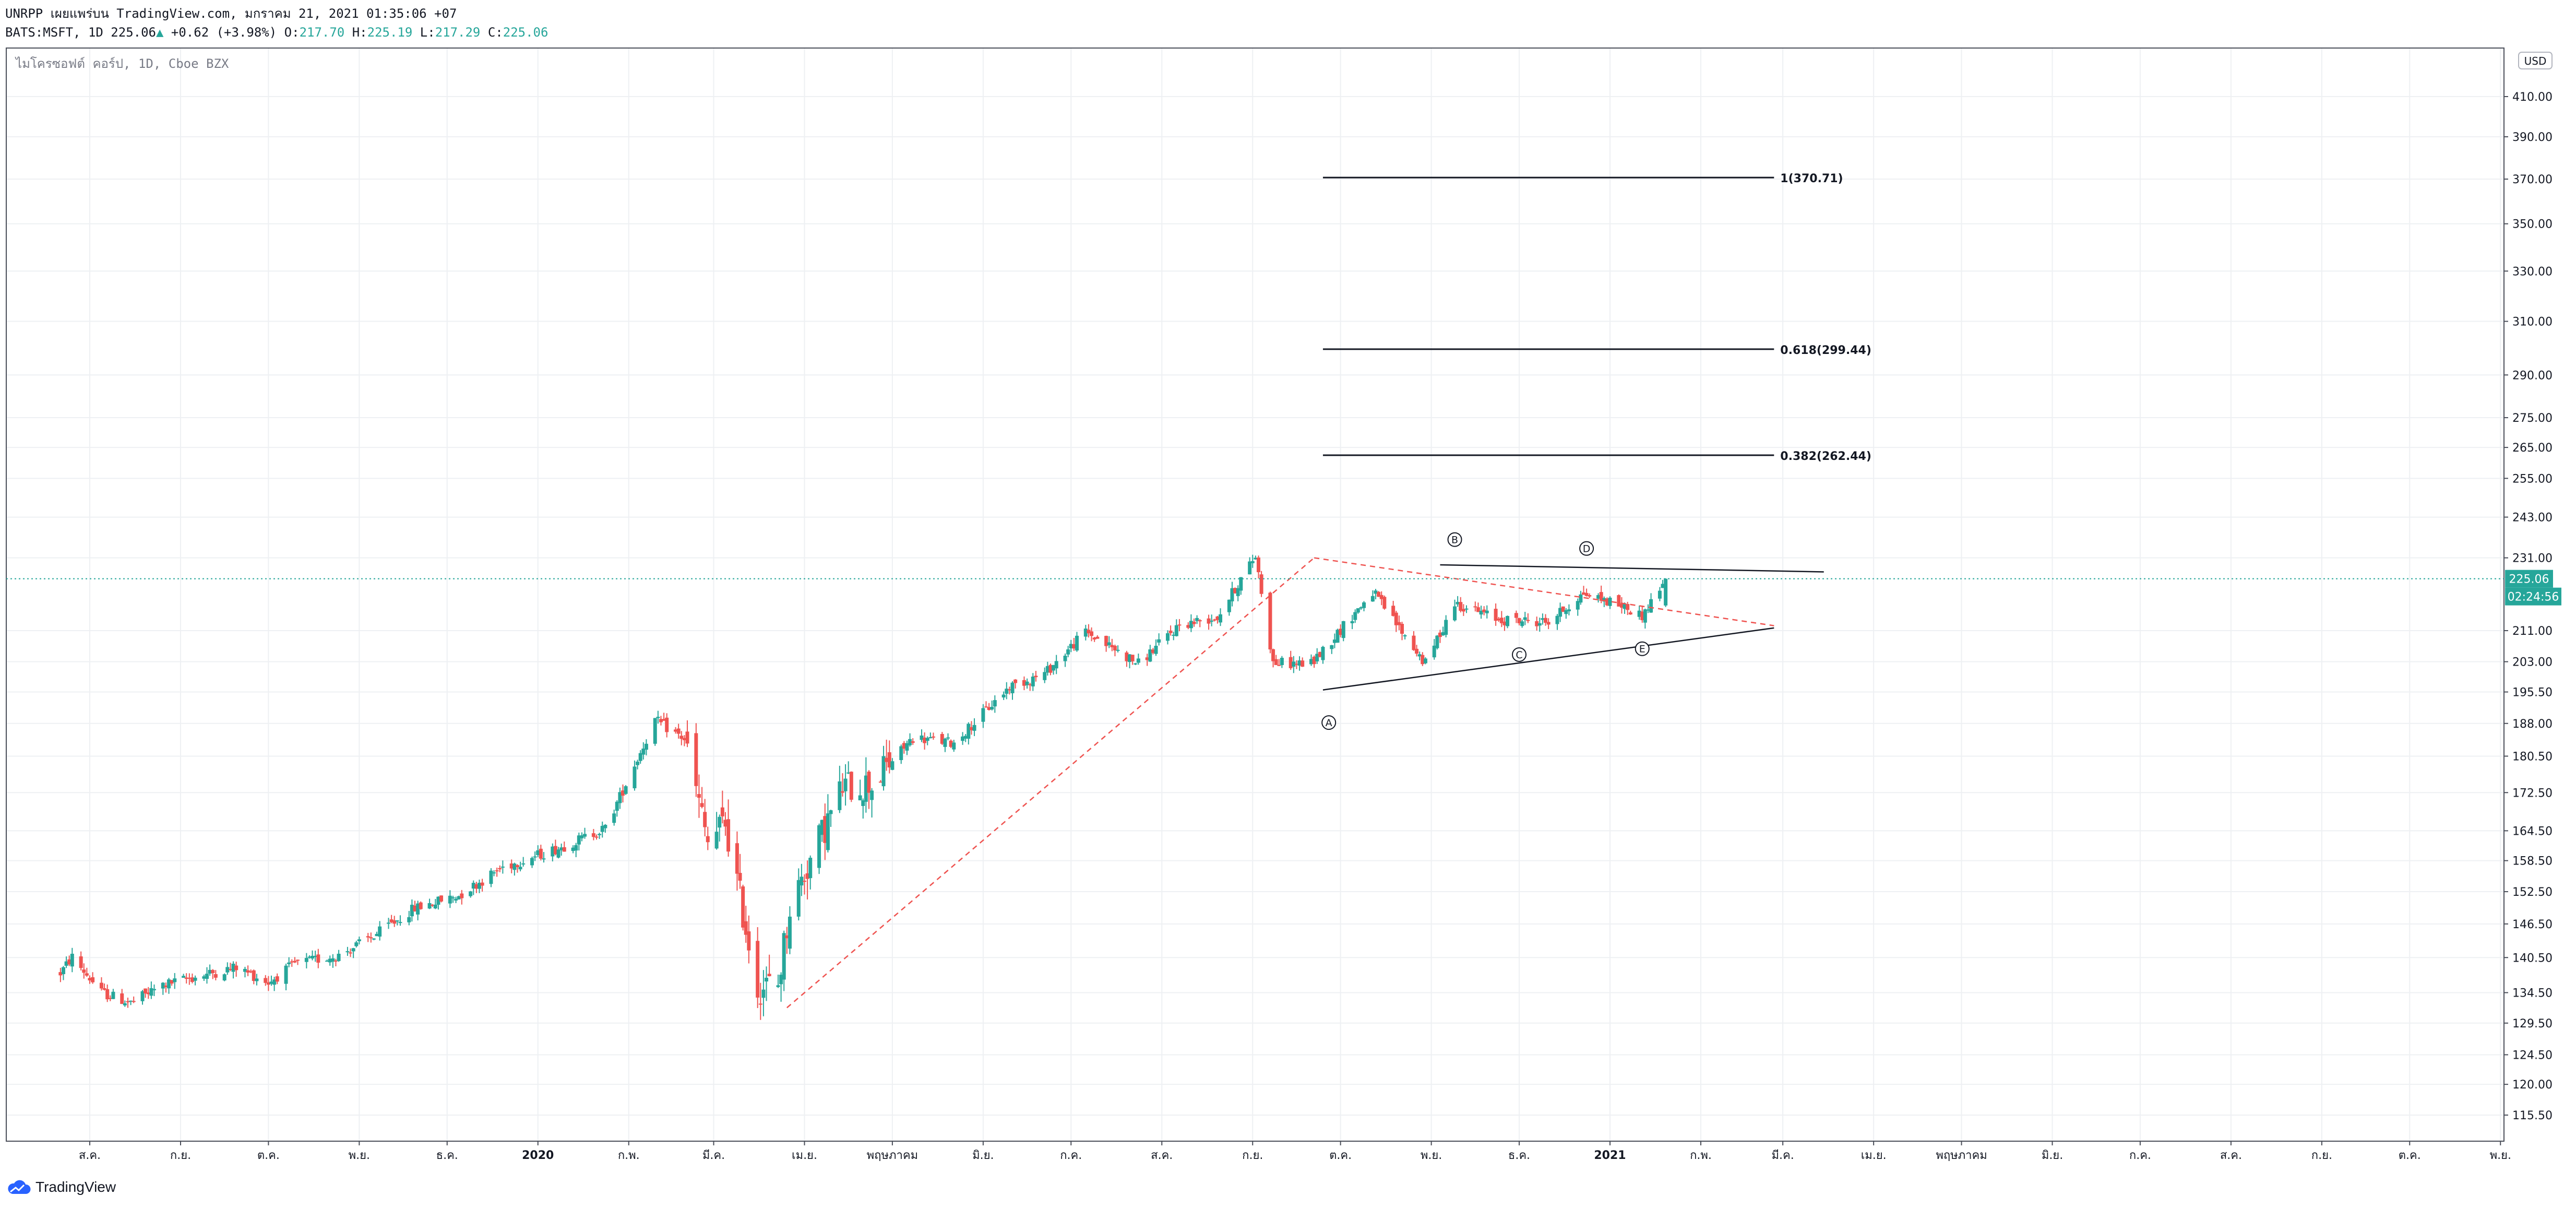 The image size is (2576, 1208). Describe the element at coordinates (390, 32) in the screenshot. I see `high-value: 225.19` at that location.